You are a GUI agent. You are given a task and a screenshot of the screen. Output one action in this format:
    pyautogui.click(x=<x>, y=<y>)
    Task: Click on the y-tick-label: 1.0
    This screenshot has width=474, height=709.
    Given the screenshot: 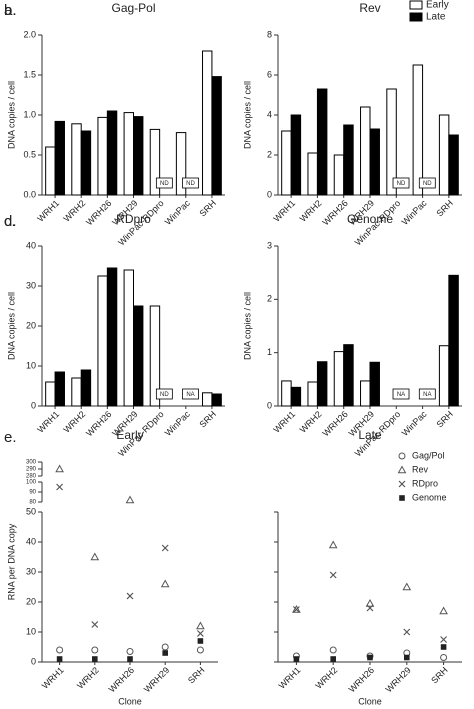 What is the action you would take?
    pyautogui.click(x=29, y=114)
    